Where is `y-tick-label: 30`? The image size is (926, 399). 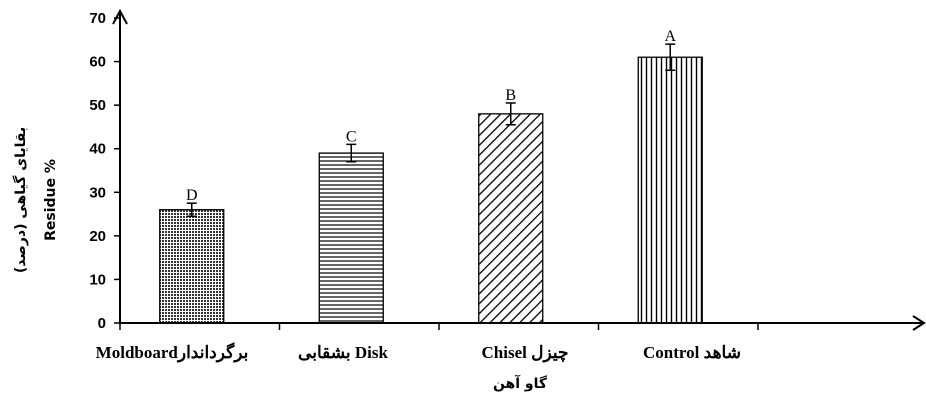
y-tick-label: 30 is located at coordinates (97, 192).